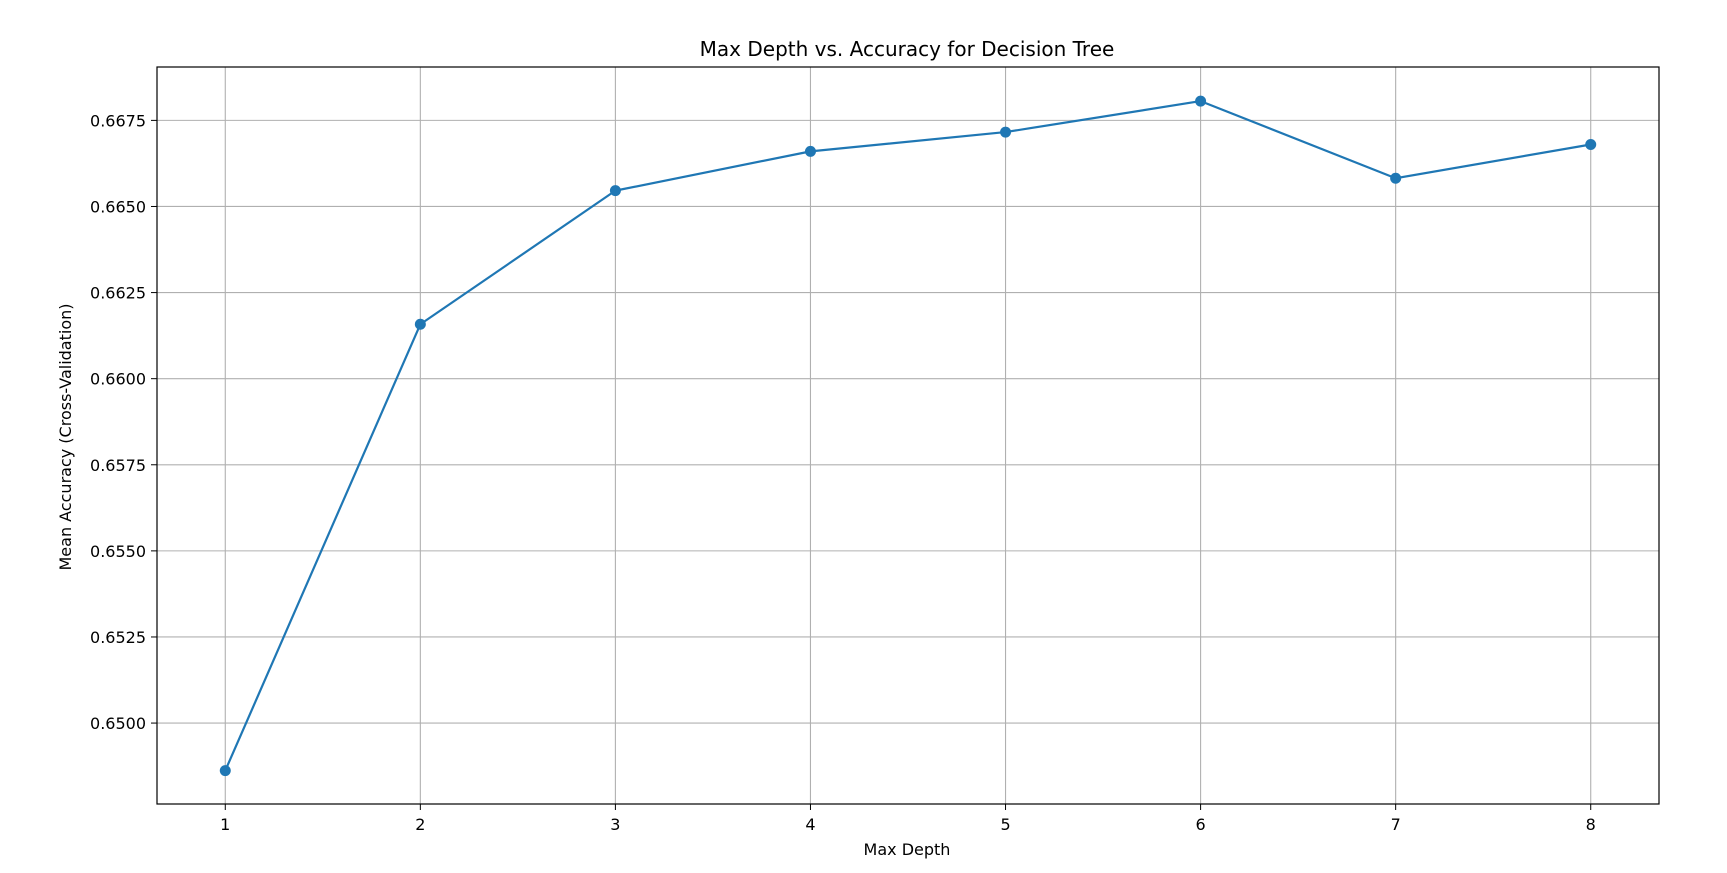  What do you see at coordinates (1201, 824) in the screenshot?
I see `x-tick-label: 6` at bounding box center [1201, 824].